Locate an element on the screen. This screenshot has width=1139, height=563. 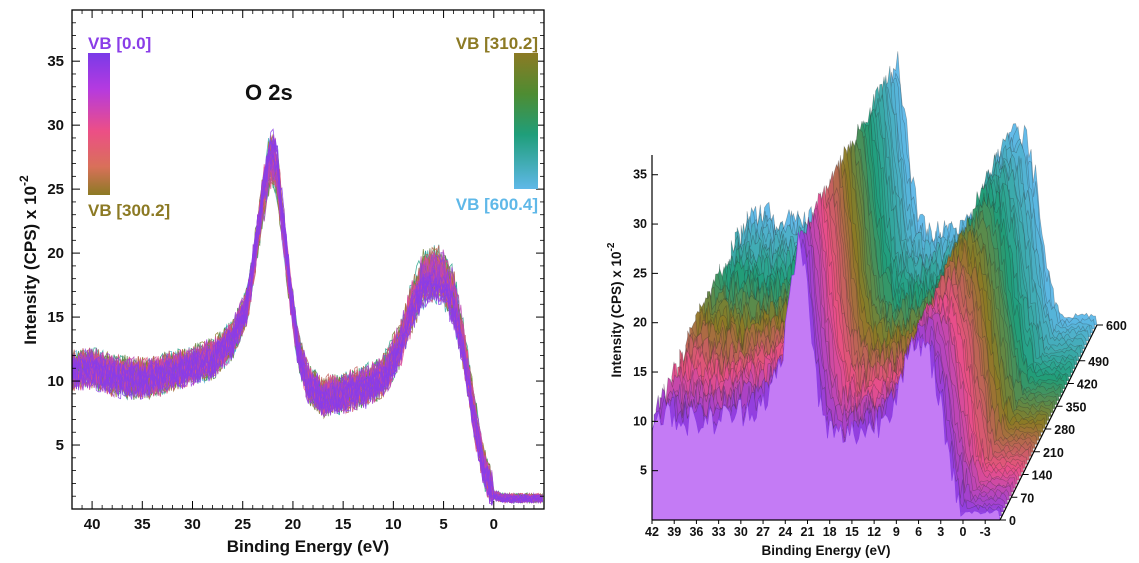
right-z-tick-label: 420 is located at coordinates (1087, 385).